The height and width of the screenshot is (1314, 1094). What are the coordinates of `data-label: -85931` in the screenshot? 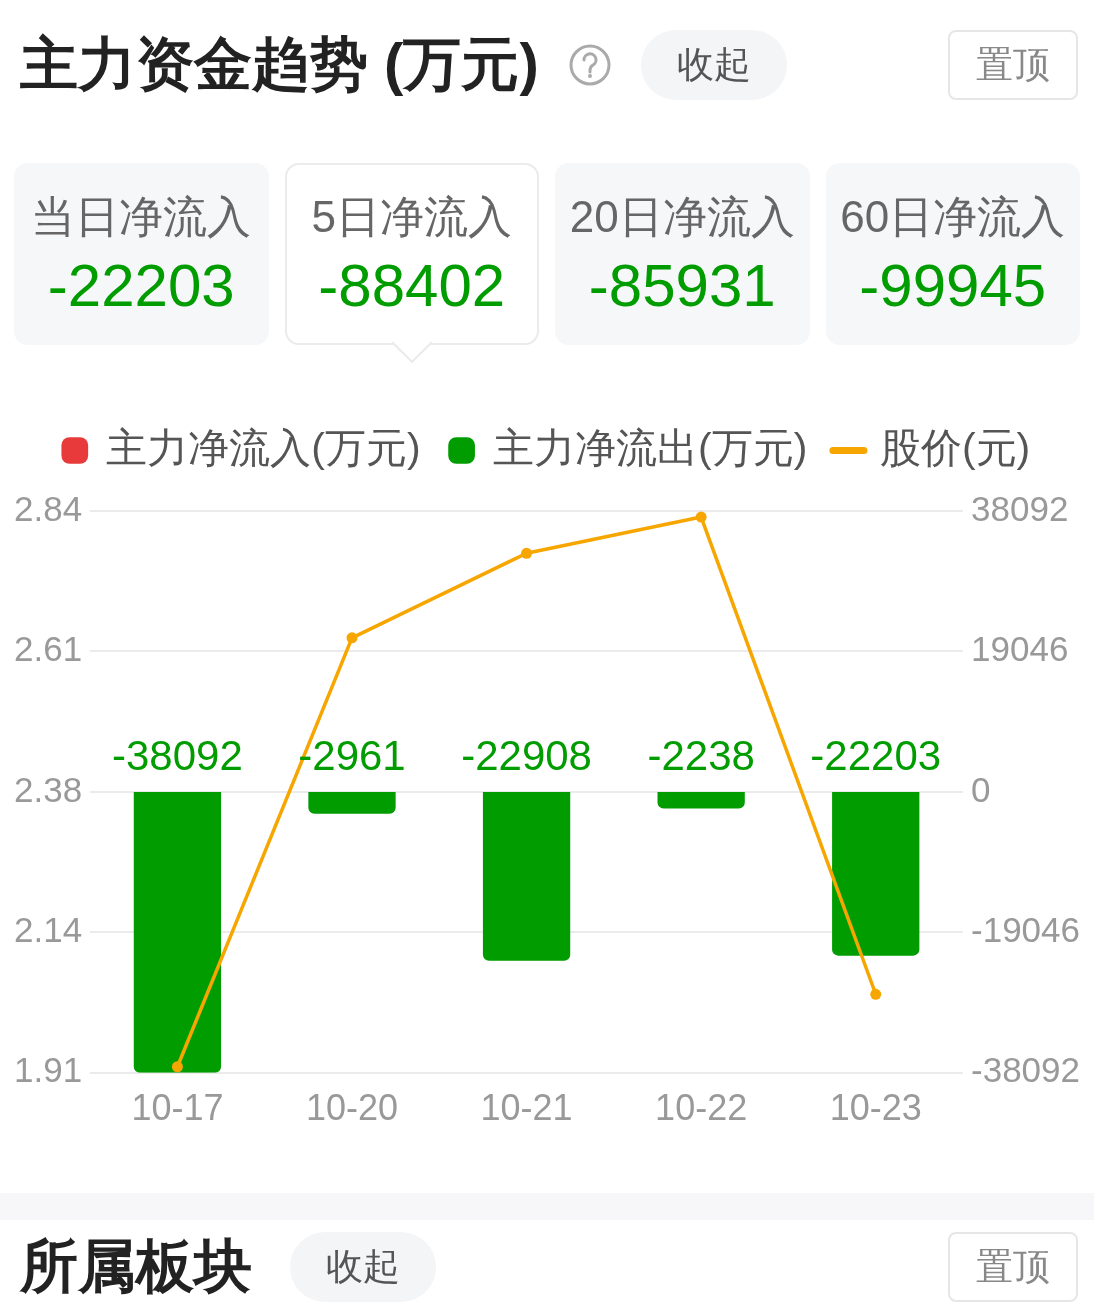 It's located at (682, 285).